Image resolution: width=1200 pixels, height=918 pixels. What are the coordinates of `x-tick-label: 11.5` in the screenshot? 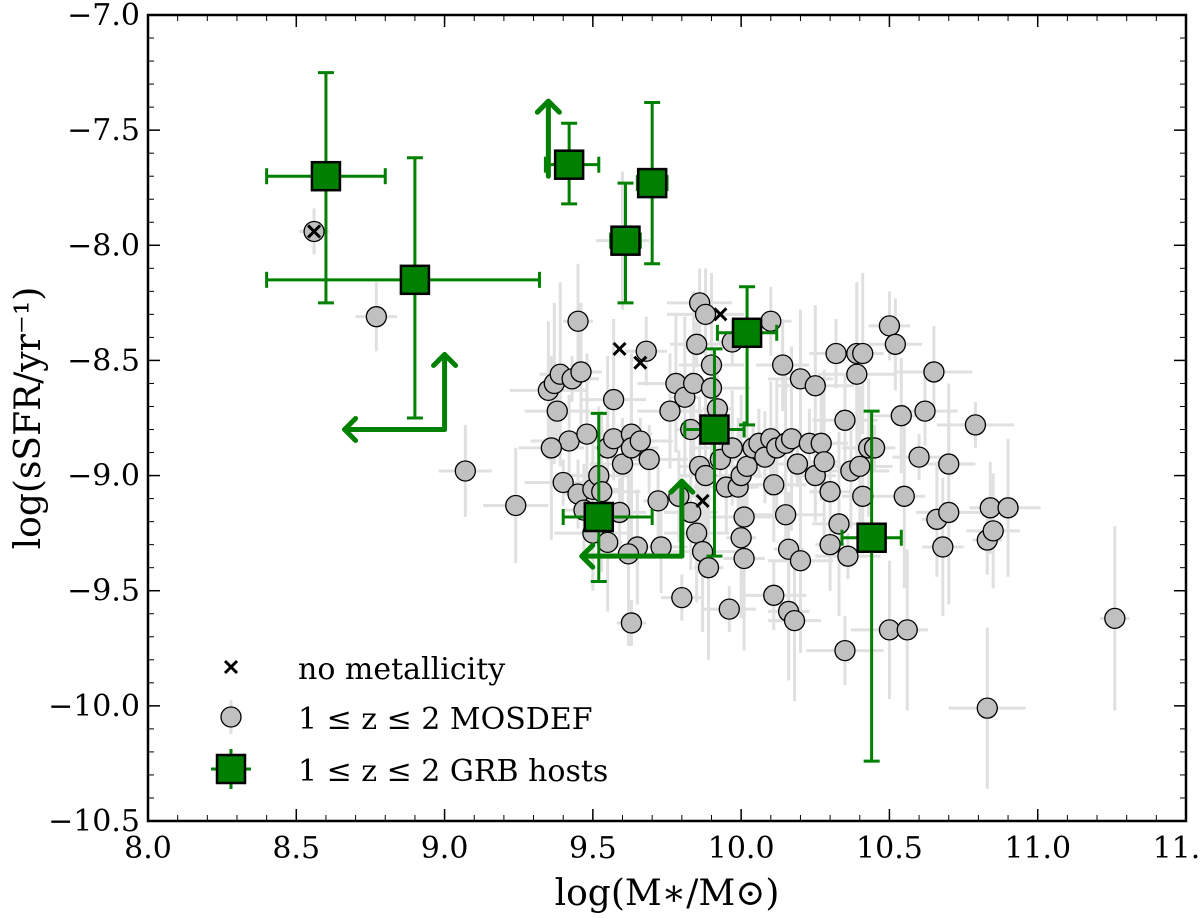 It's located at (1176, 848).